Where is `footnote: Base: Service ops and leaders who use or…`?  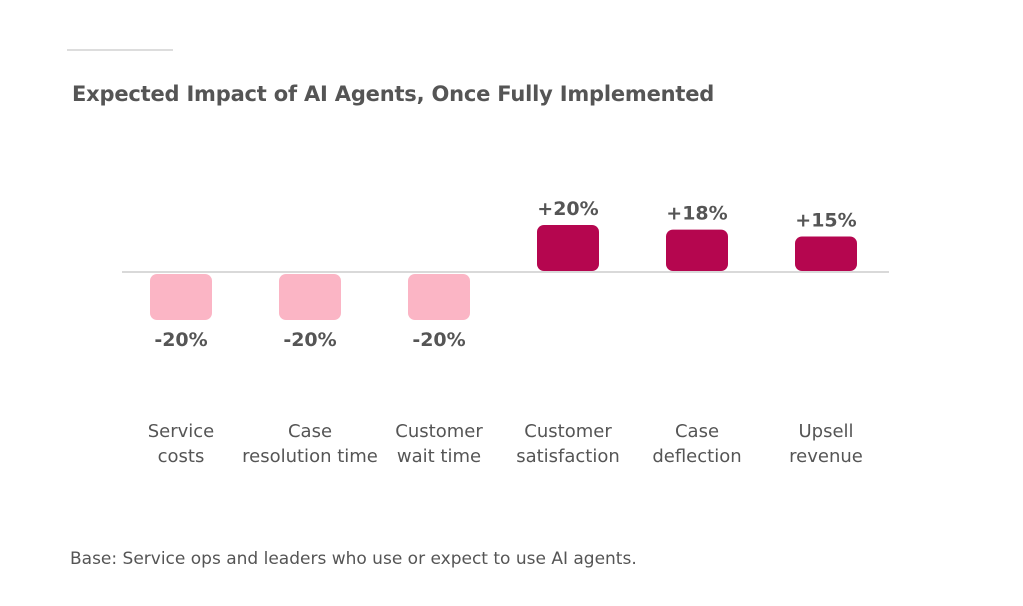
footnote: Base: Service ops and leaders who use or… is located at coordinates (353, 559).